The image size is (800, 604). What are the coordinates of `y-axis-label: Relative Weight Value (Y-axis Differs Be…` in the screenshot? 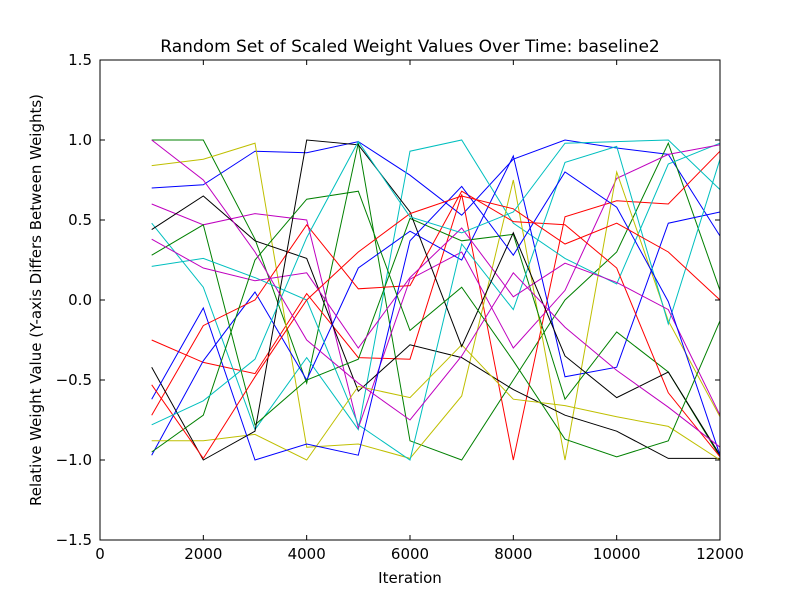 It's located at (36, 300).